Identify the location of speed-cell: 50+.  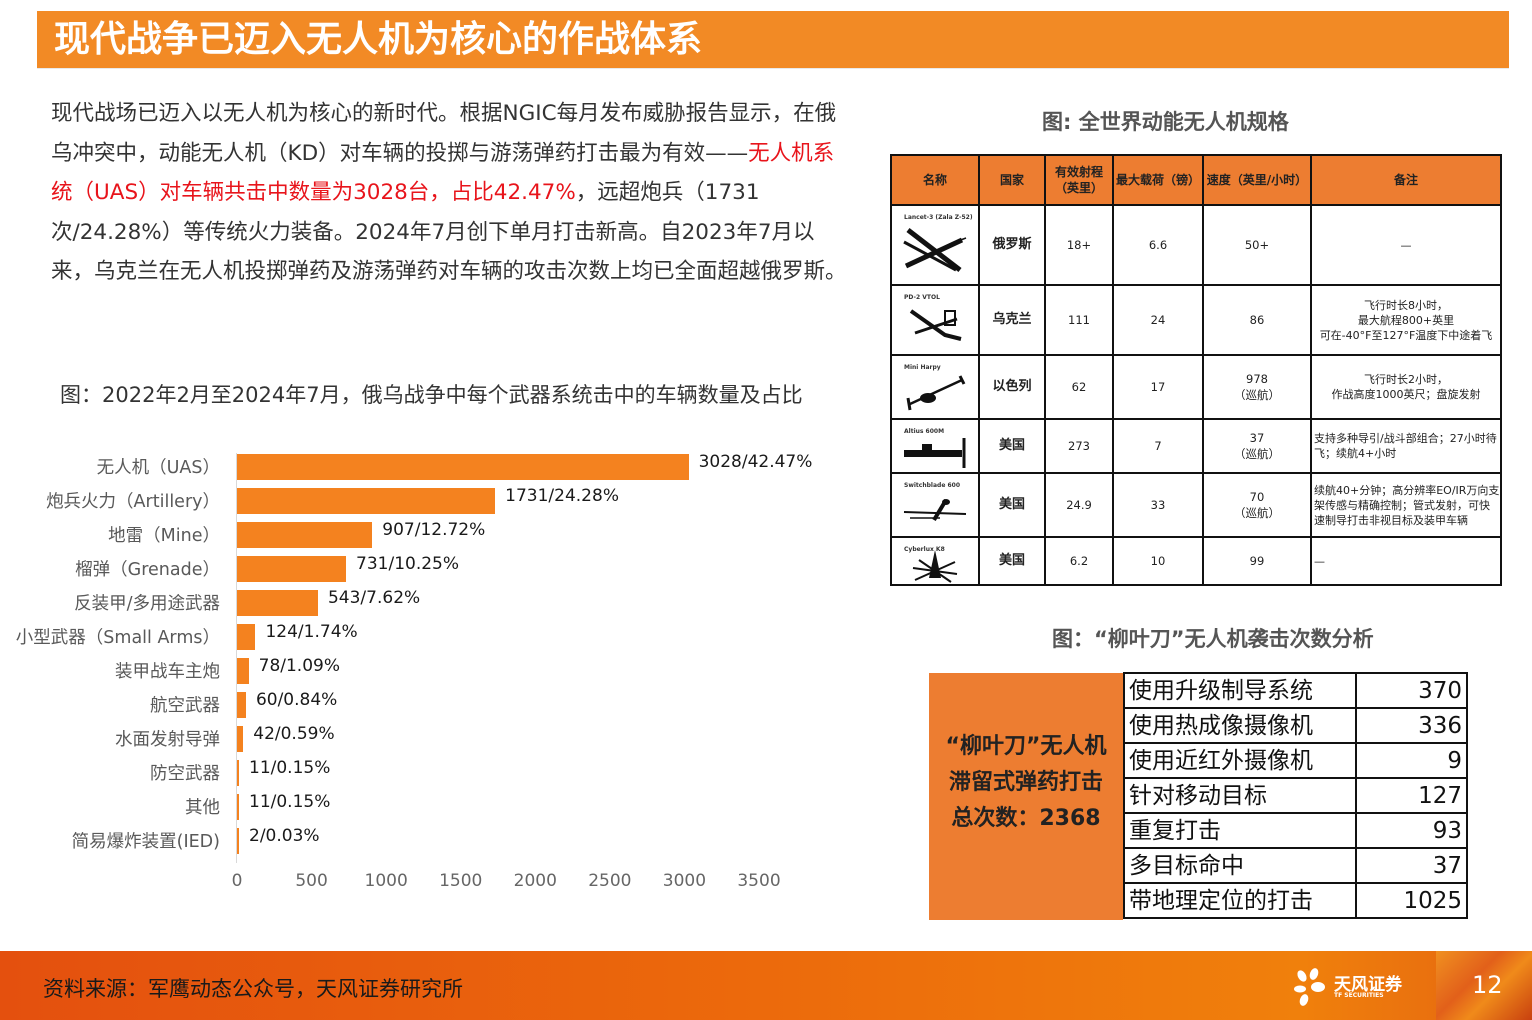
(1257, 245).